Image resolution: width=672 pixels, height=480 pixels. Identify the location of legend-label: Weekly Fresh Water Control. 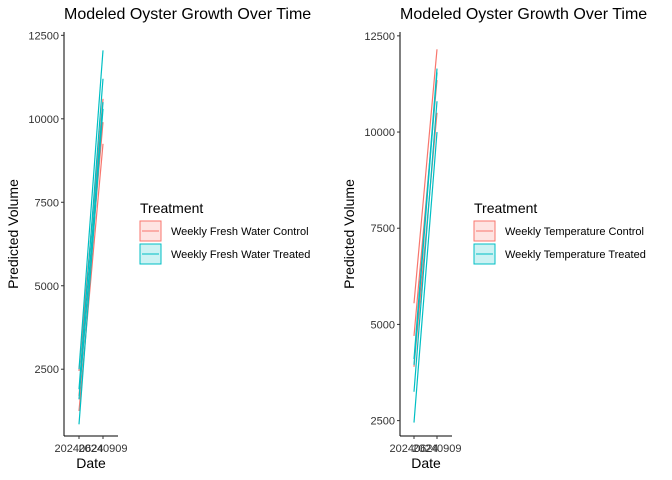
(240, 232).